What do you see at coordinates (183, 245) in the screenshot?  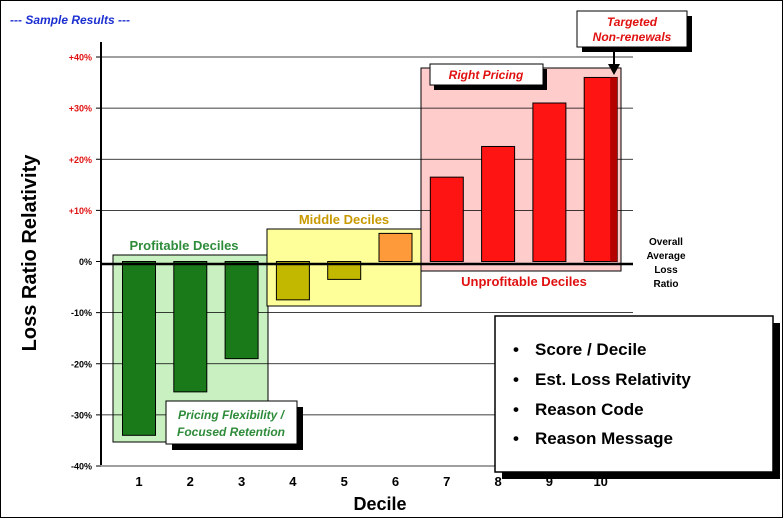 I see `profitable-deciles-label: Profitable Deciles` at bounding box center [183, 245].